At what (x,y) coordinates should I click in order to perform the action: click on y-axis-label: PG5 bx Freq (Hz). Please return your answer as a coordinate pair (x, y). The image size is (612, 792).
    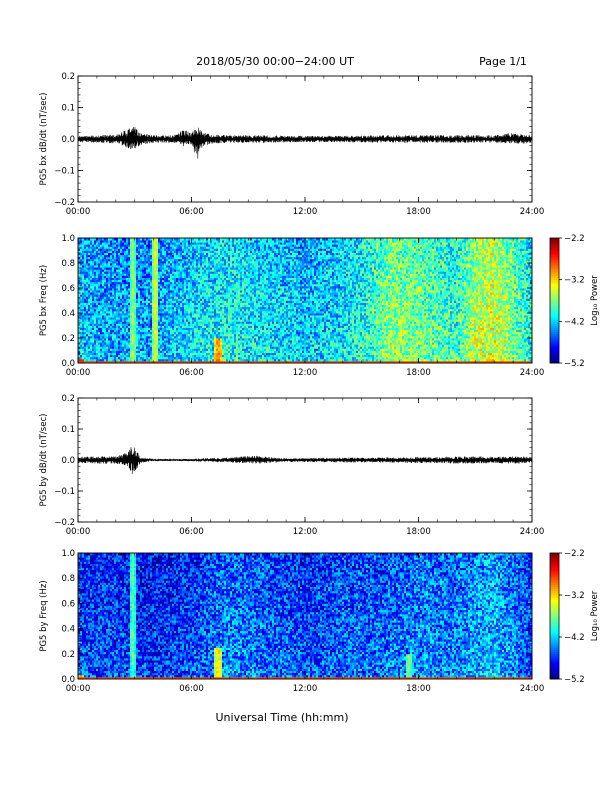
    Looking at the image, I should click on (44, 300).